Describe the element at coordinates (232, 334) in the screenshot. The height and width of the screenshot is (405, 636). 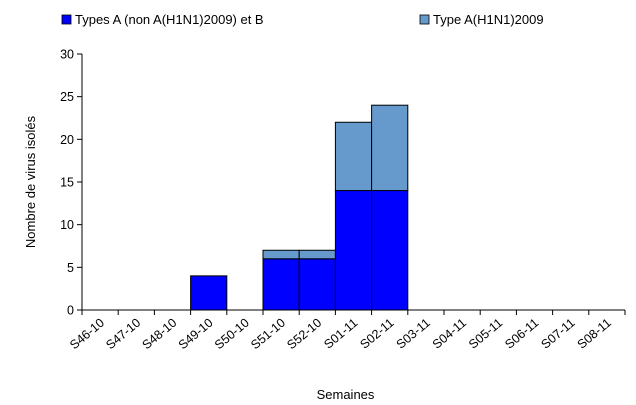
I see `x-tick-label: S50-10` at that location.